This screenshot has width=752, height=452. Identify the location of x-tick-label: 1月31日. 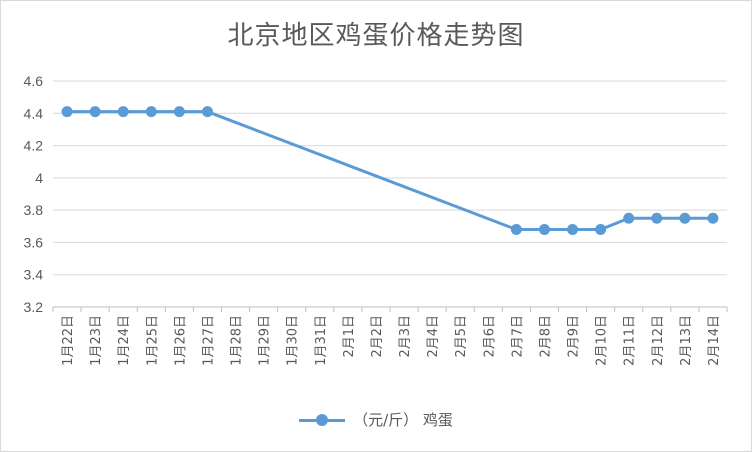
(321, 340).